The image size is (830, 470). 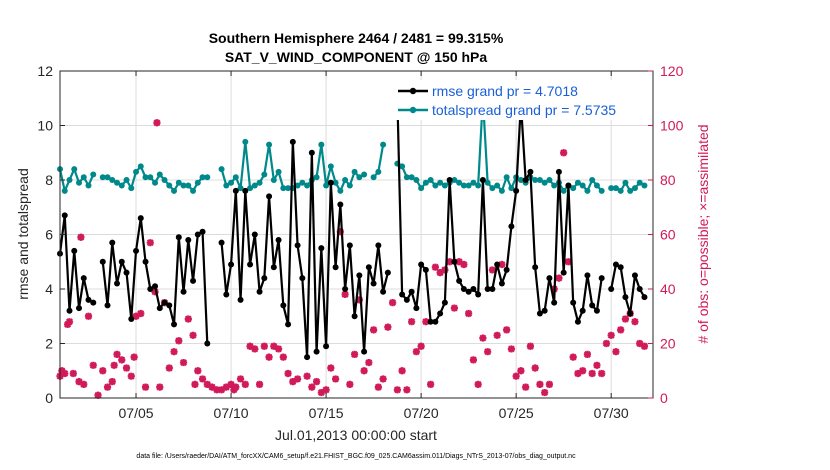 I want to click on y-tick-label-right: 40, so click(x=668, y=289).